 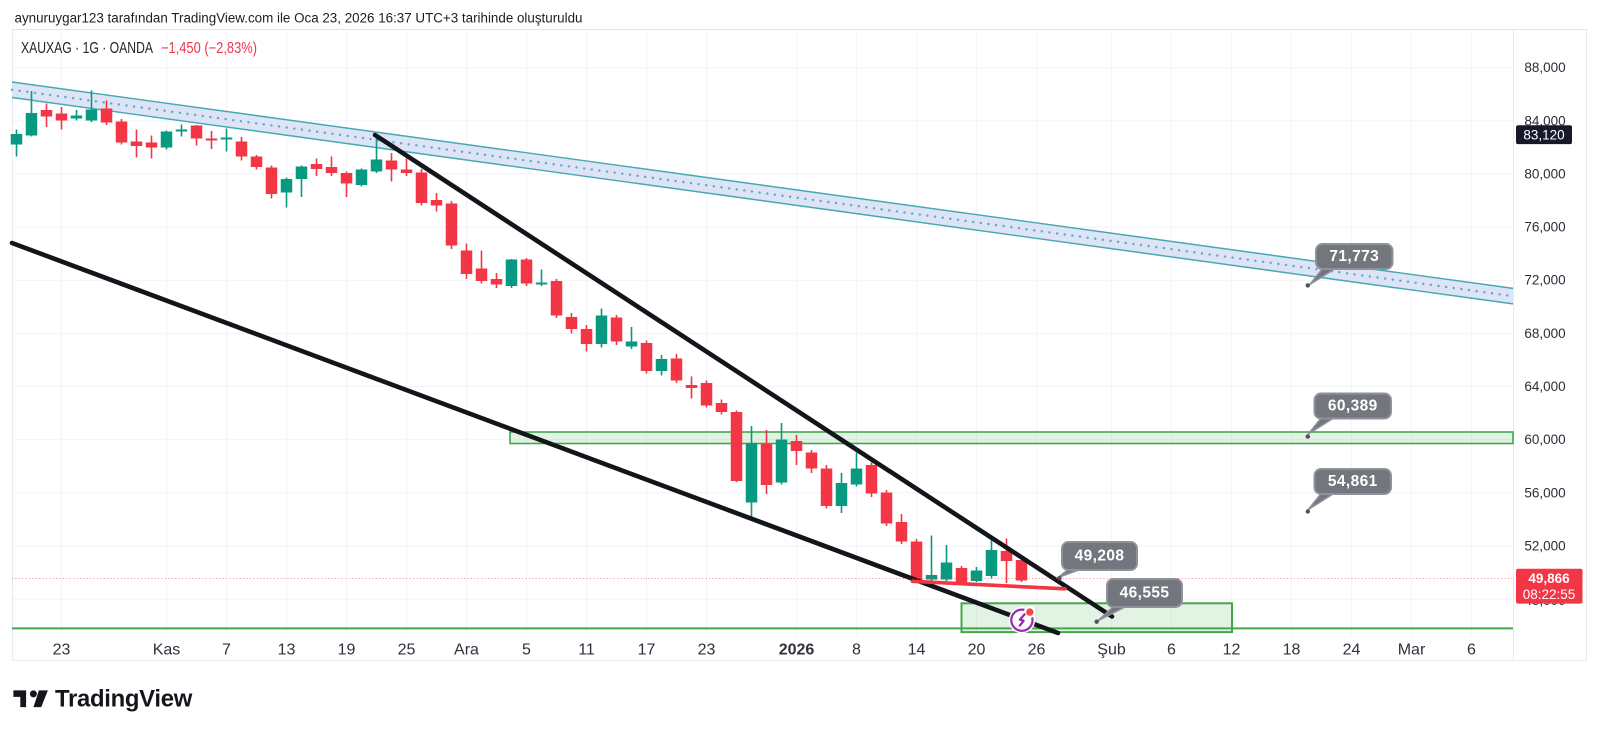 I want to click on svg-text: Mar, so click(x=1412, y=649).